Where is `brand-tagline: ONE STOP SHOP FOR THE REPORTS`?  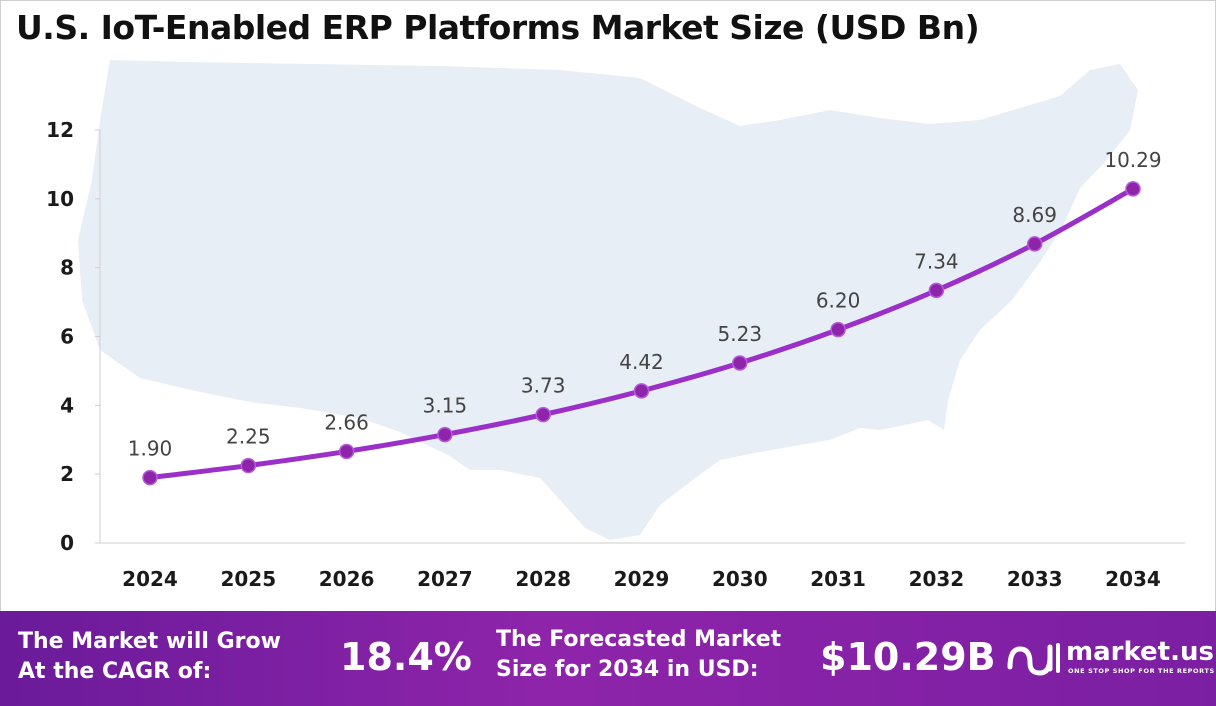 brand-tagline: ONE STOP SHOP FOR THE REPORTS is located at coordinates (1141, 671).